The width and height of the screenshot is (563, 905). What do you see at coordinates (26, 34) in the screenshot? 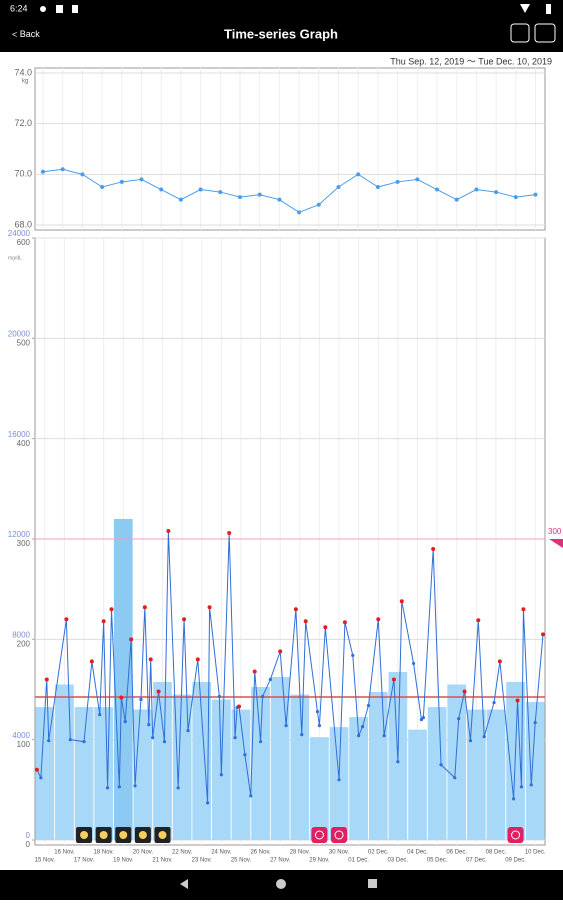
I see `back-button: < Back` at bounding box center [26, 34].